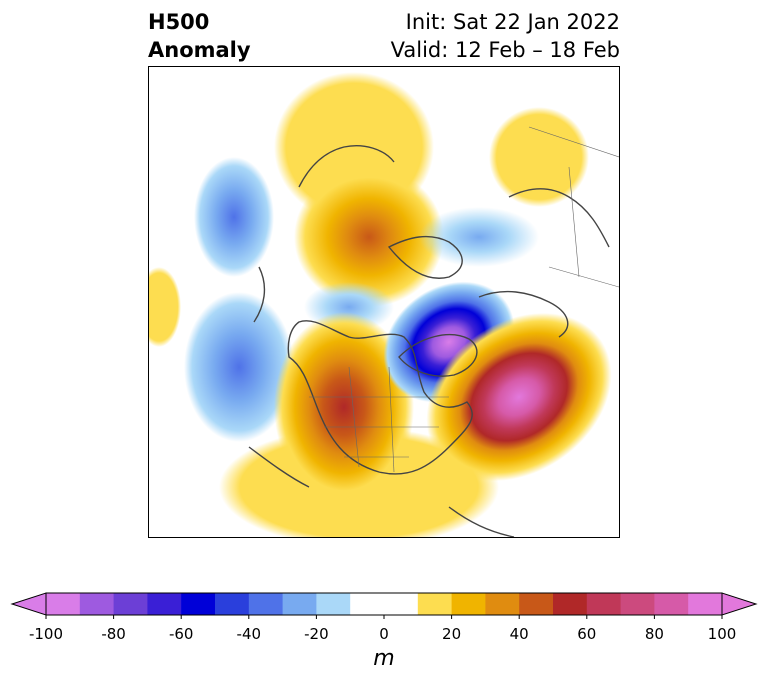  I want to click on colorbar-tick-label: -100, so click(46, 634).